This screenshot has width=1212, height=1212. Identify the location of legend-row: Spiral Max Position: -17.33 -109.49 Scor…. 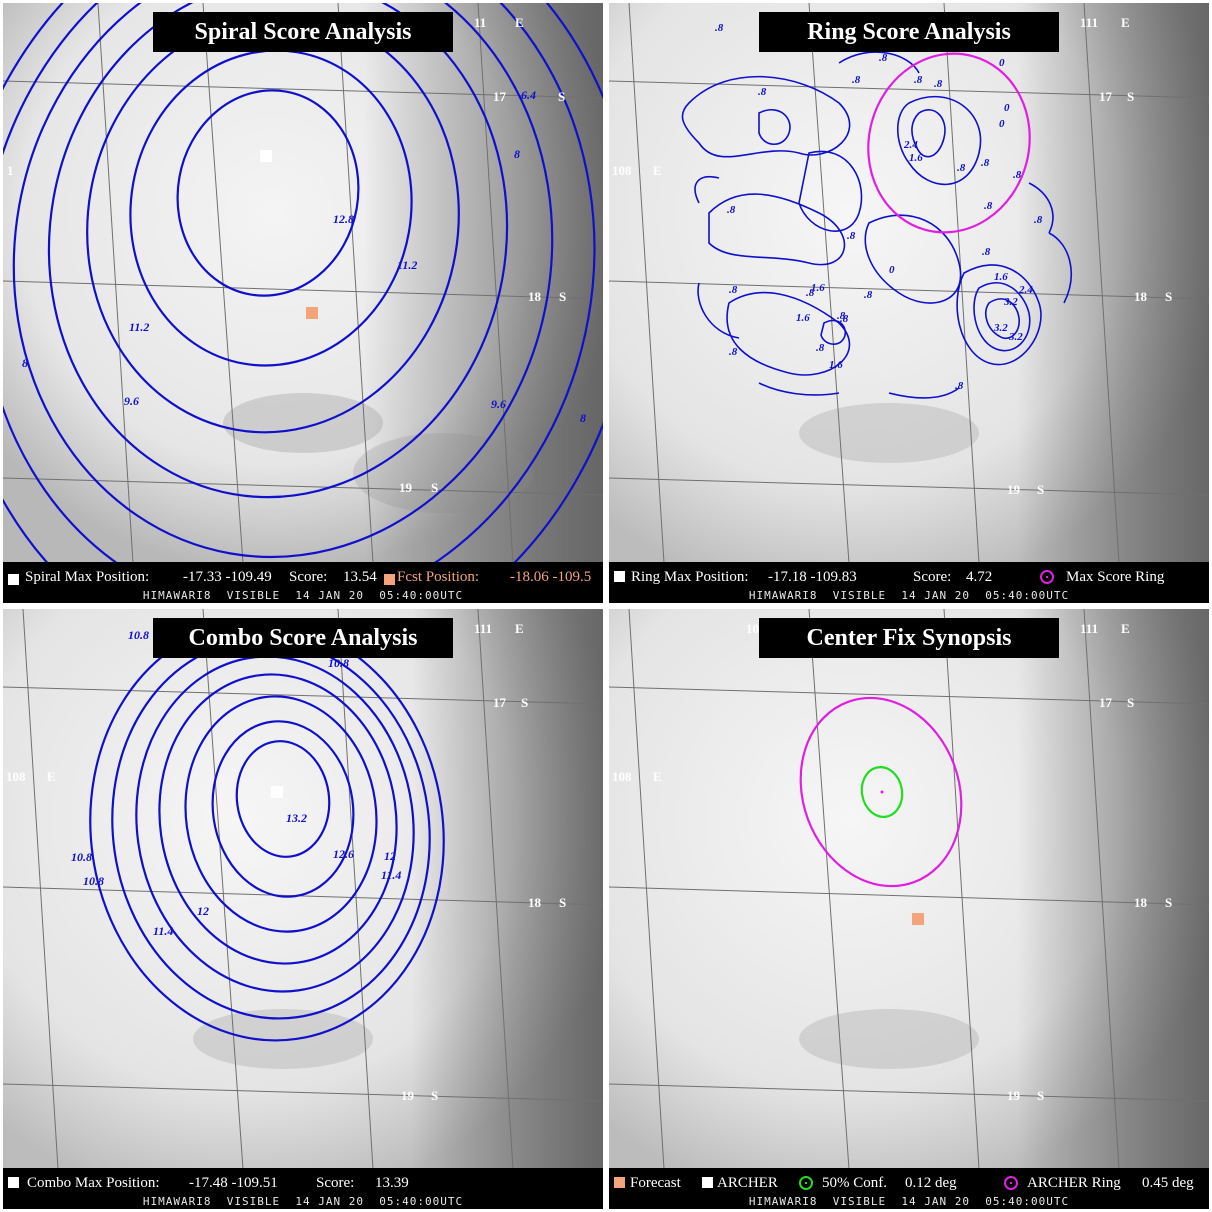
(303, 577).